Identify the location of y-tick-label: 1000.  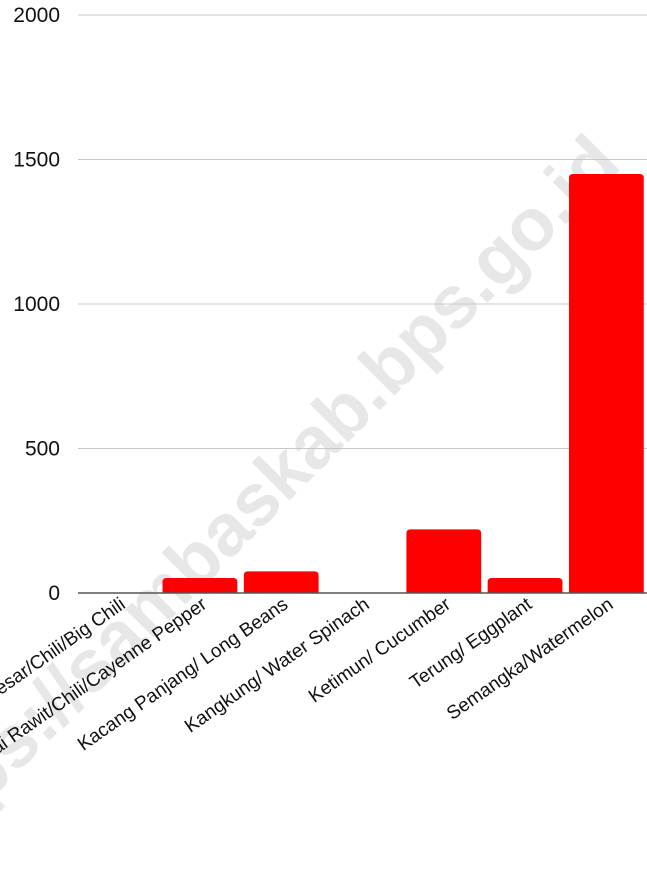
(36, 304).